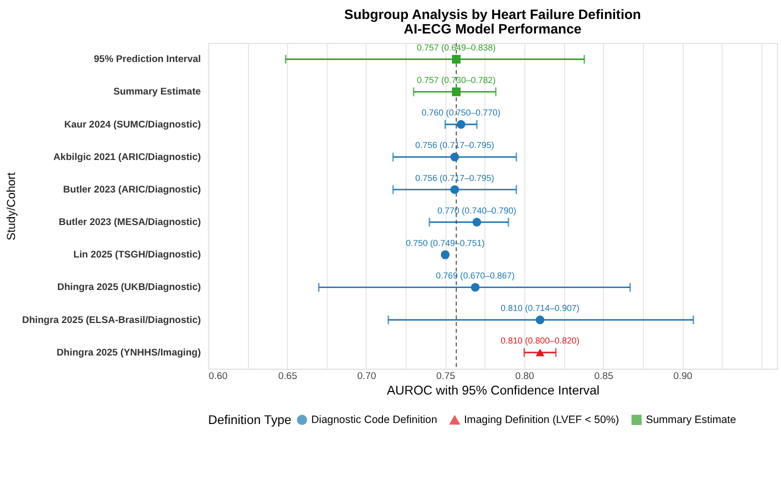 The width and height of the screenshot is (782, 487). Describe the element at coordinates (374, 420) in the screenshot. I see `legend-label: Diagnostic Code Definition` at that location.